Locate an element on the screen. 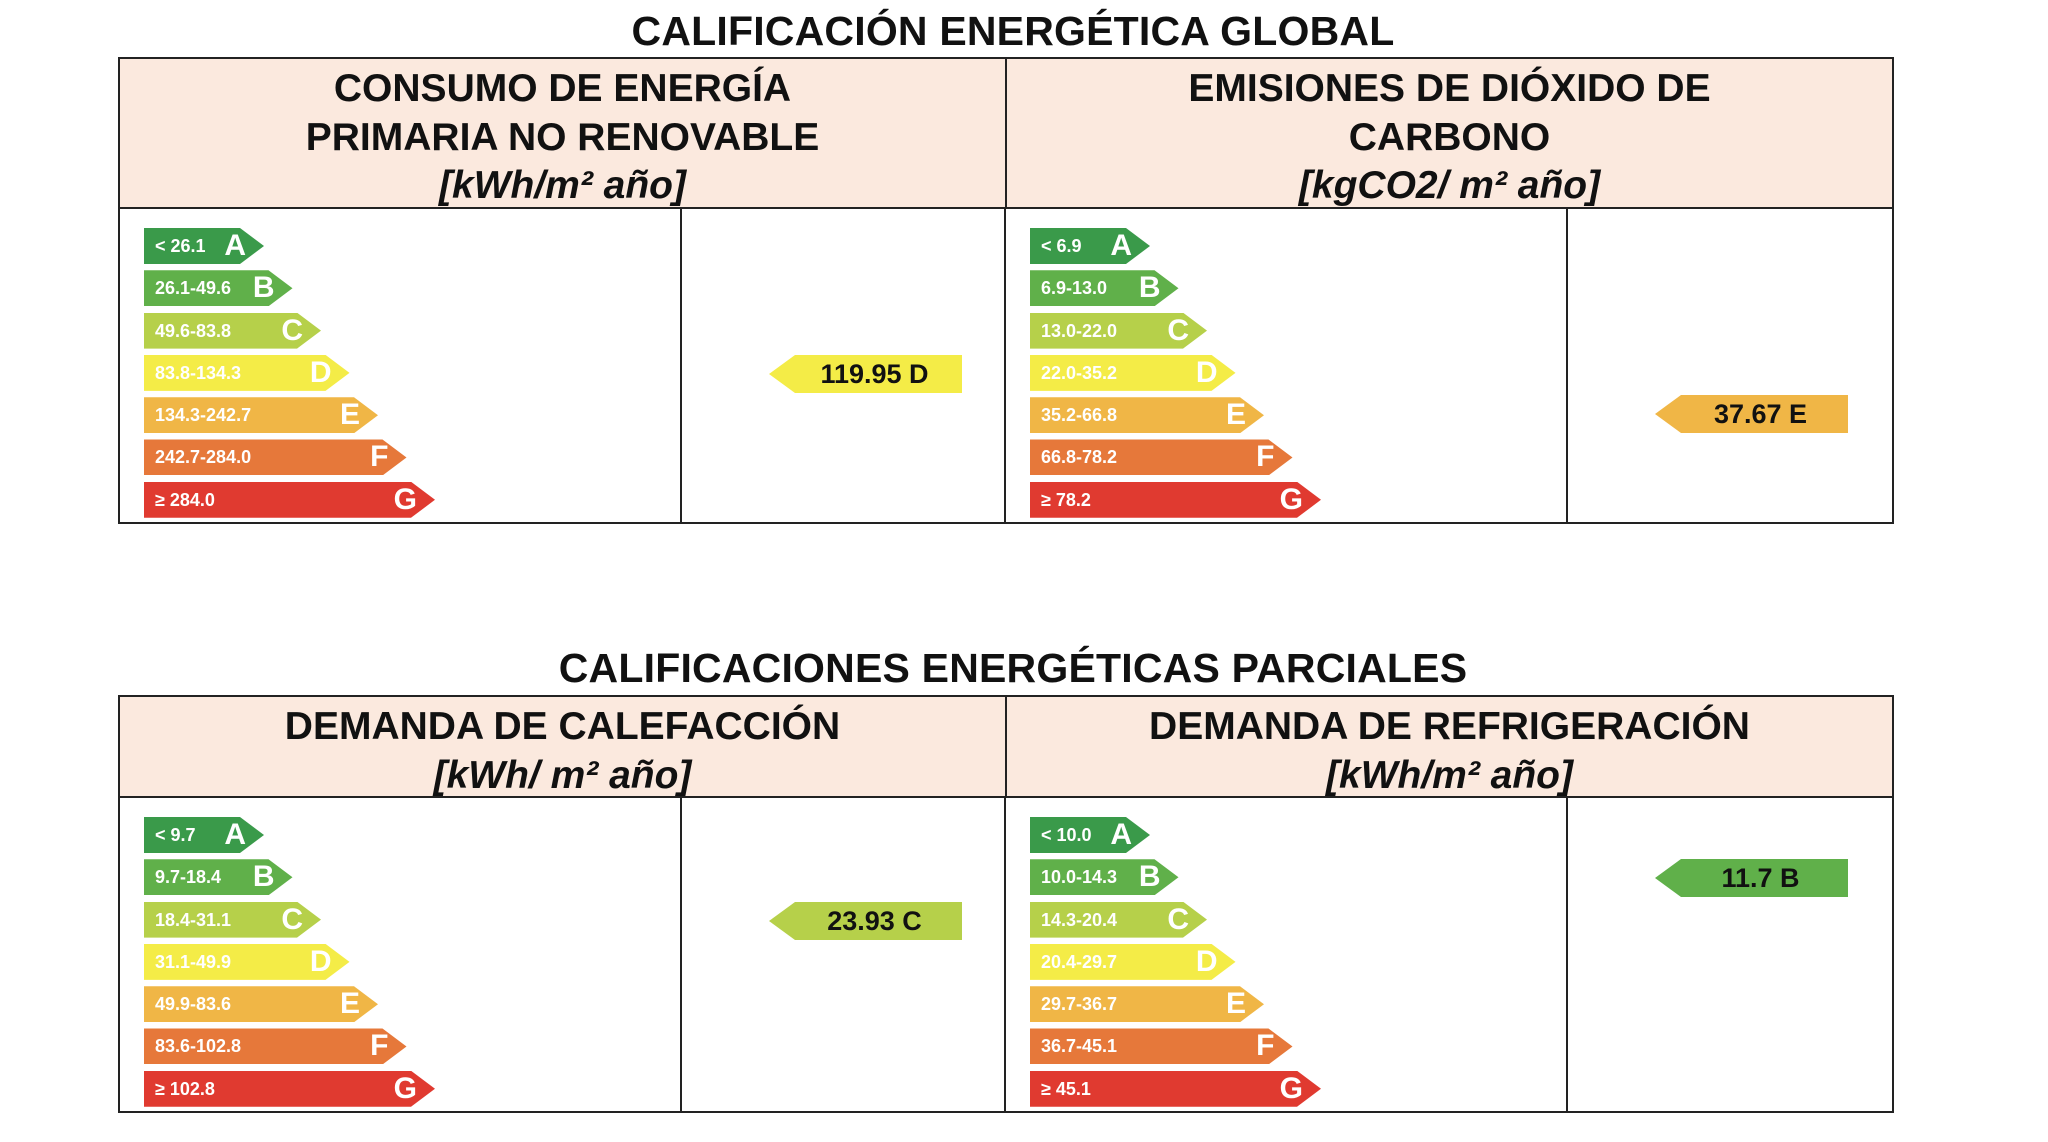 The height and width of the screenshot is (1142, 2048). rating-band-g: ≥ 284.0 G is located at coordinates (289, 500).